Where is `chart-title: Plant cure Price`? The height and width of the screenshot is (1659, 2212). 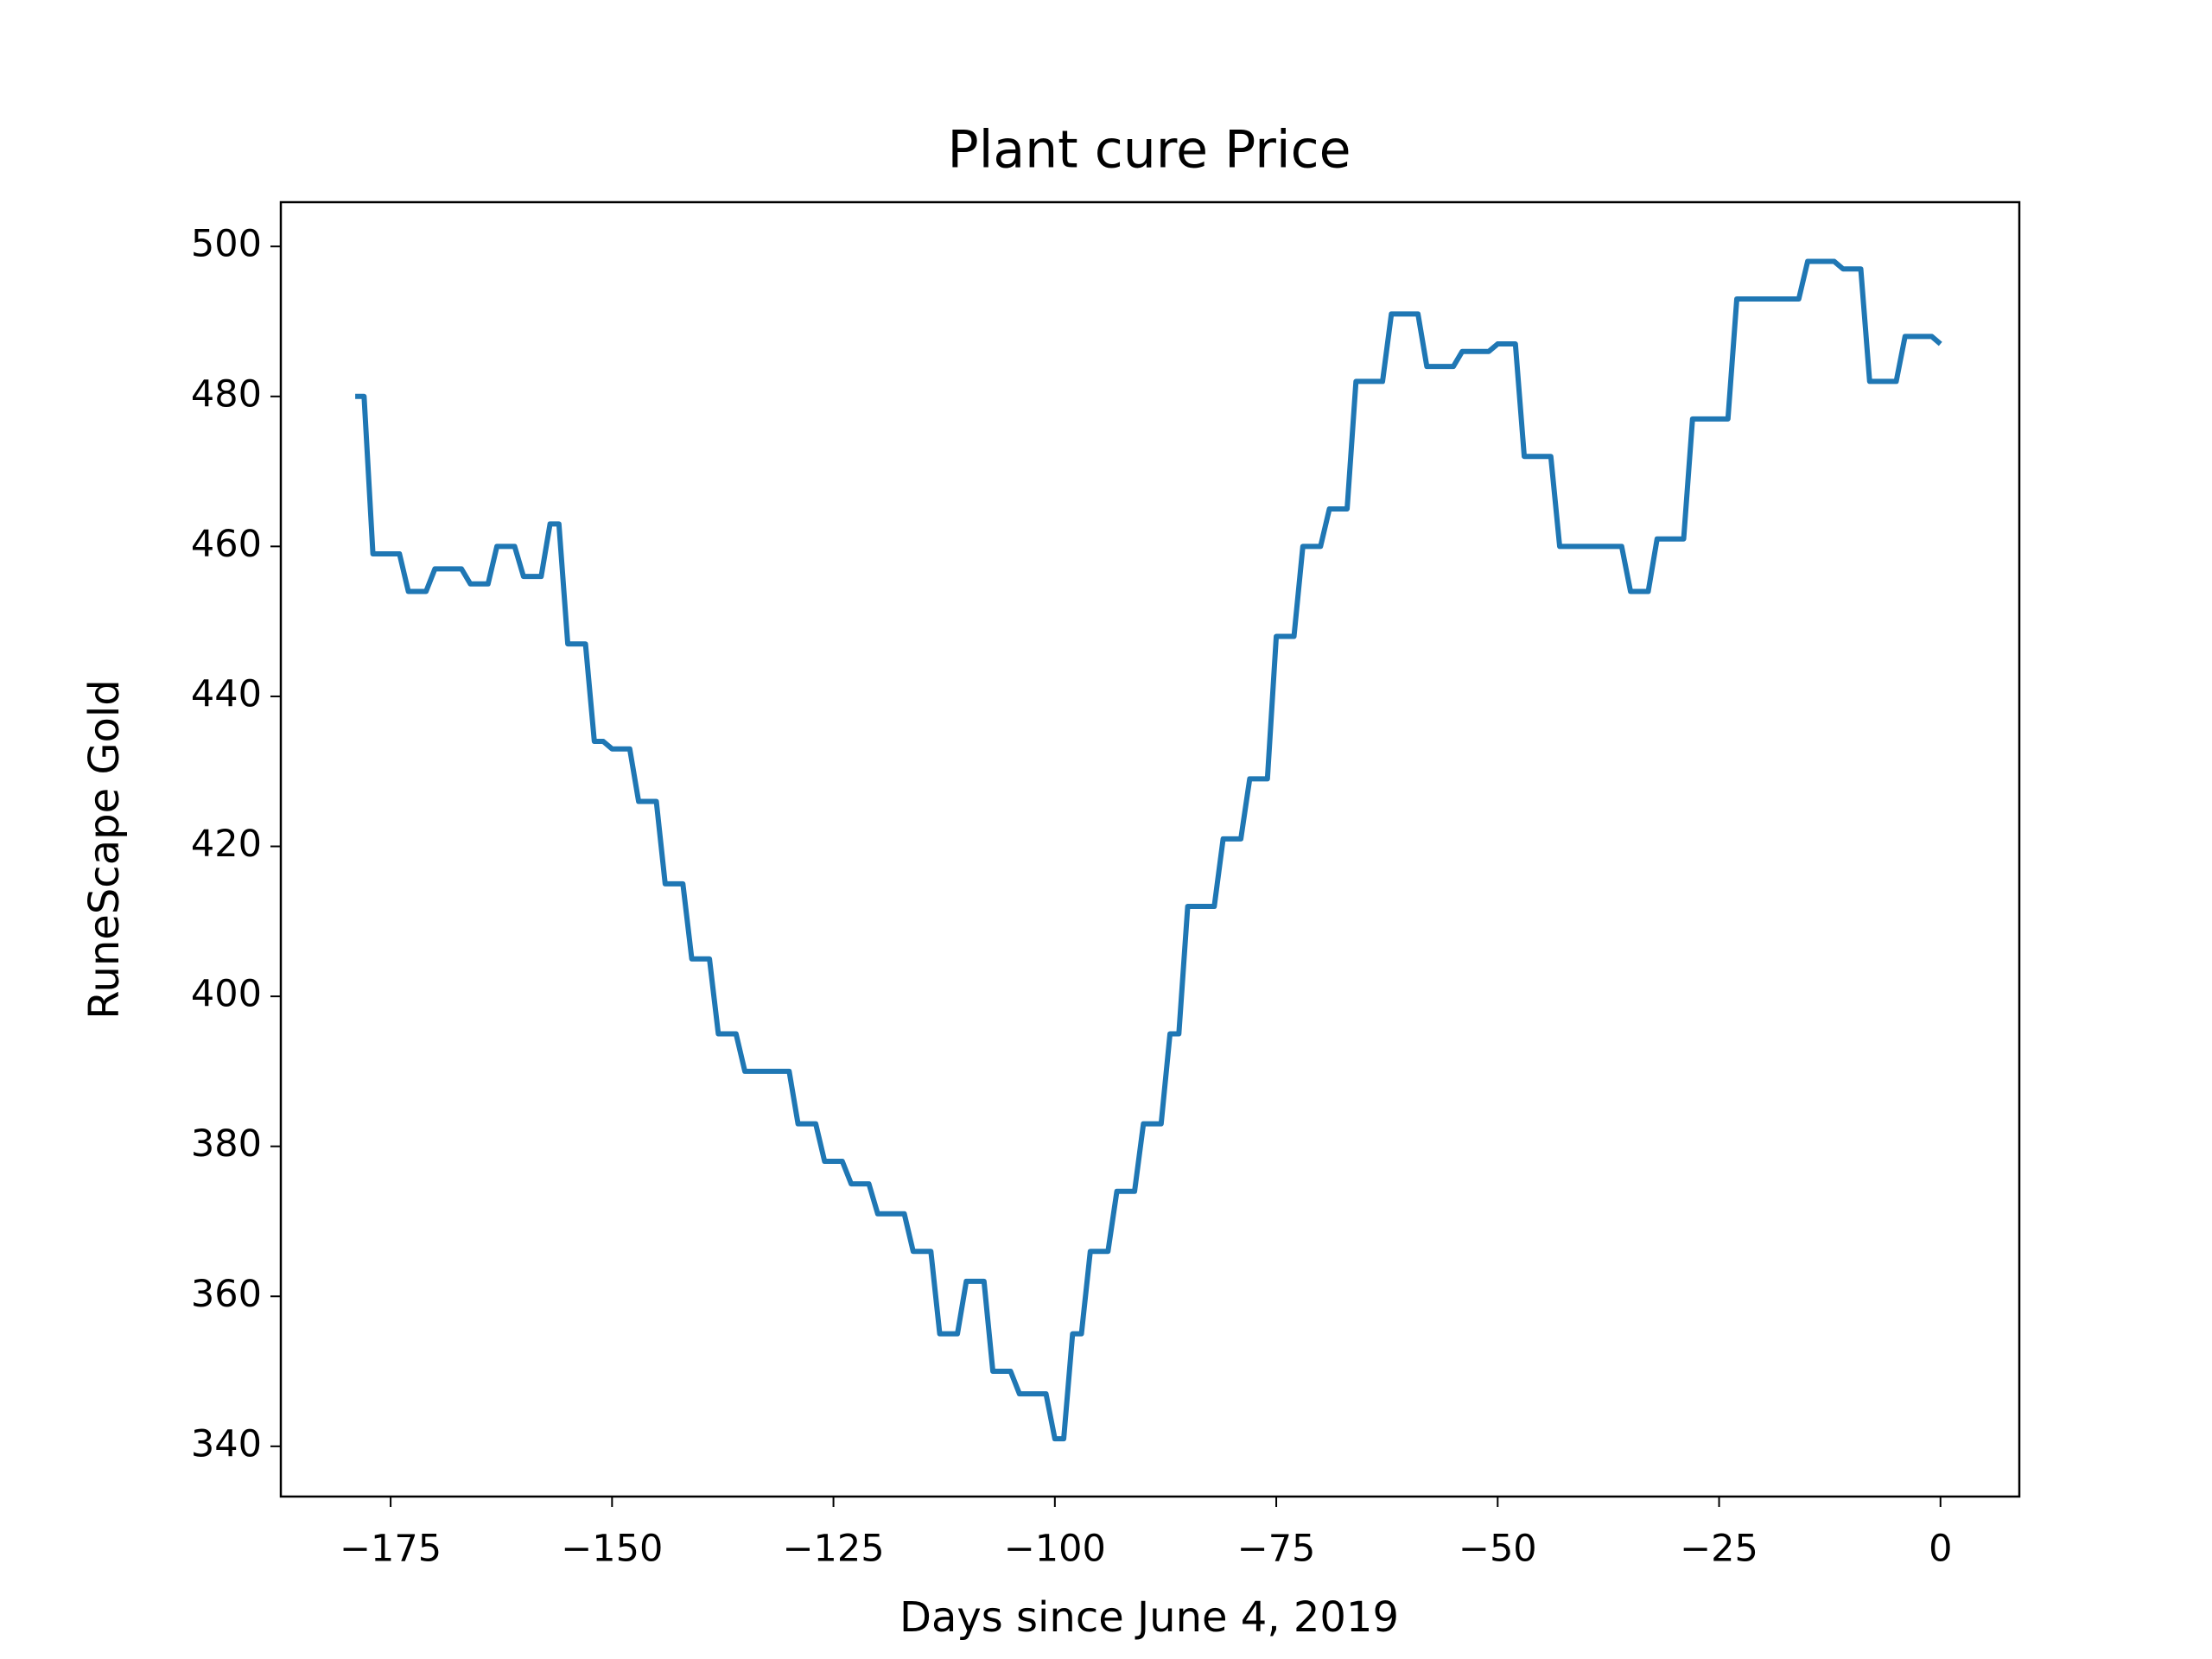 chart-title: Plant cure Price is located at coordinates (1149, 150).